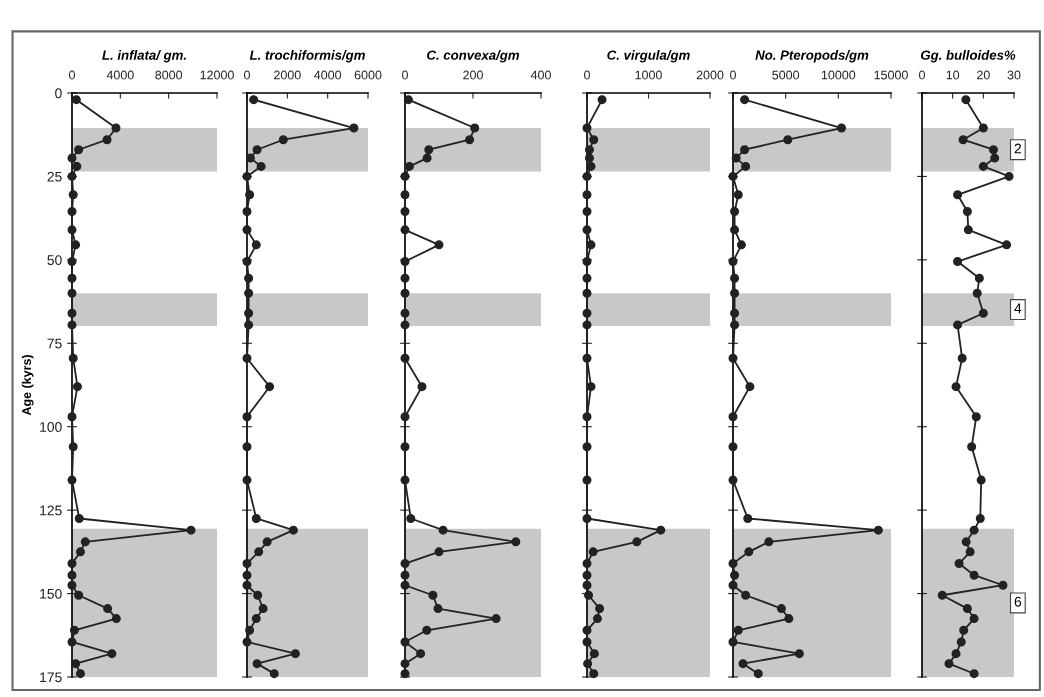  Describe the element at coordinates (54, 260) in the screenshot. I see `y-tick-label: 50` at that location.